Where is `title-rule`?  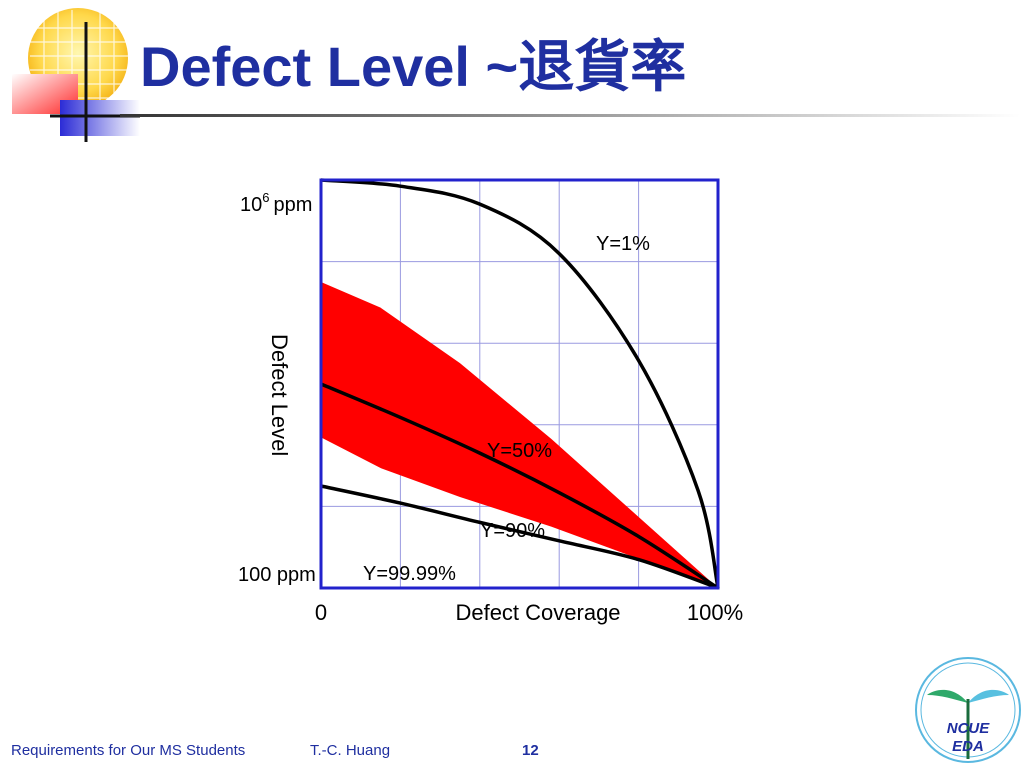
title-rule is located at coordinates (570, 115).